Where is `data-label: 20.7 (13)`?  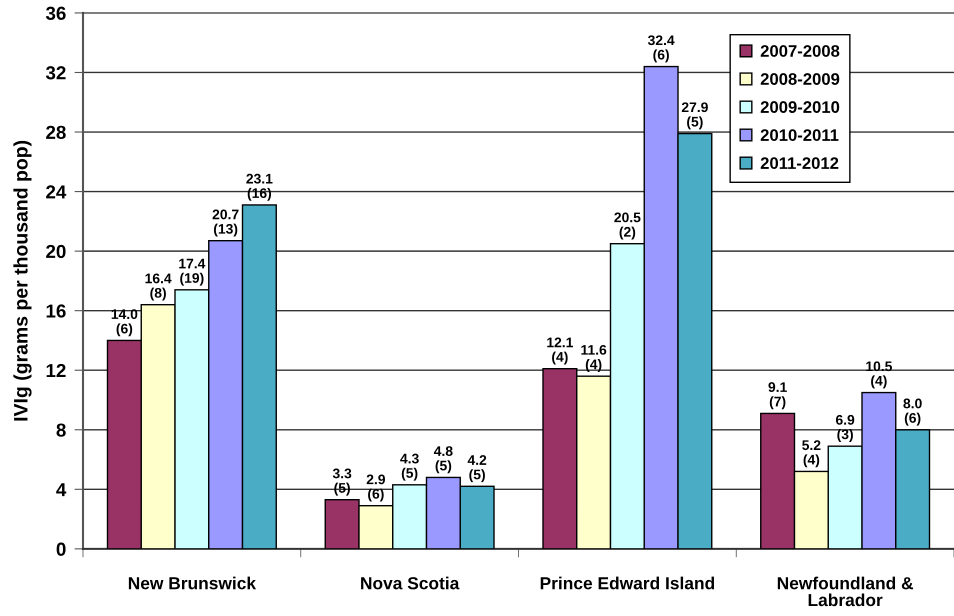 data-label: 20.7 (13) is located at coordinates (225, 223).